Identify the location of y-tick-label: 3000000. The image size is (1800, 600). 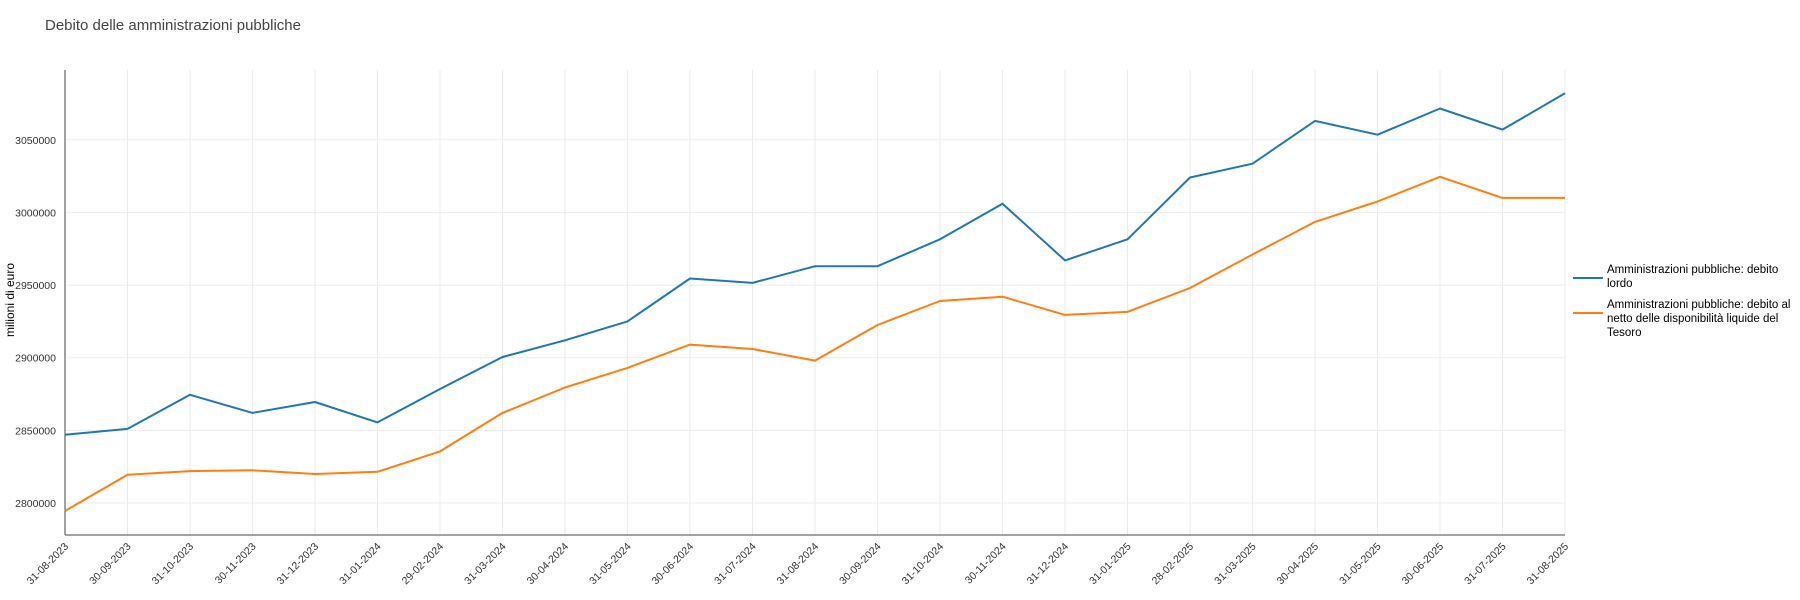
(35, 213).